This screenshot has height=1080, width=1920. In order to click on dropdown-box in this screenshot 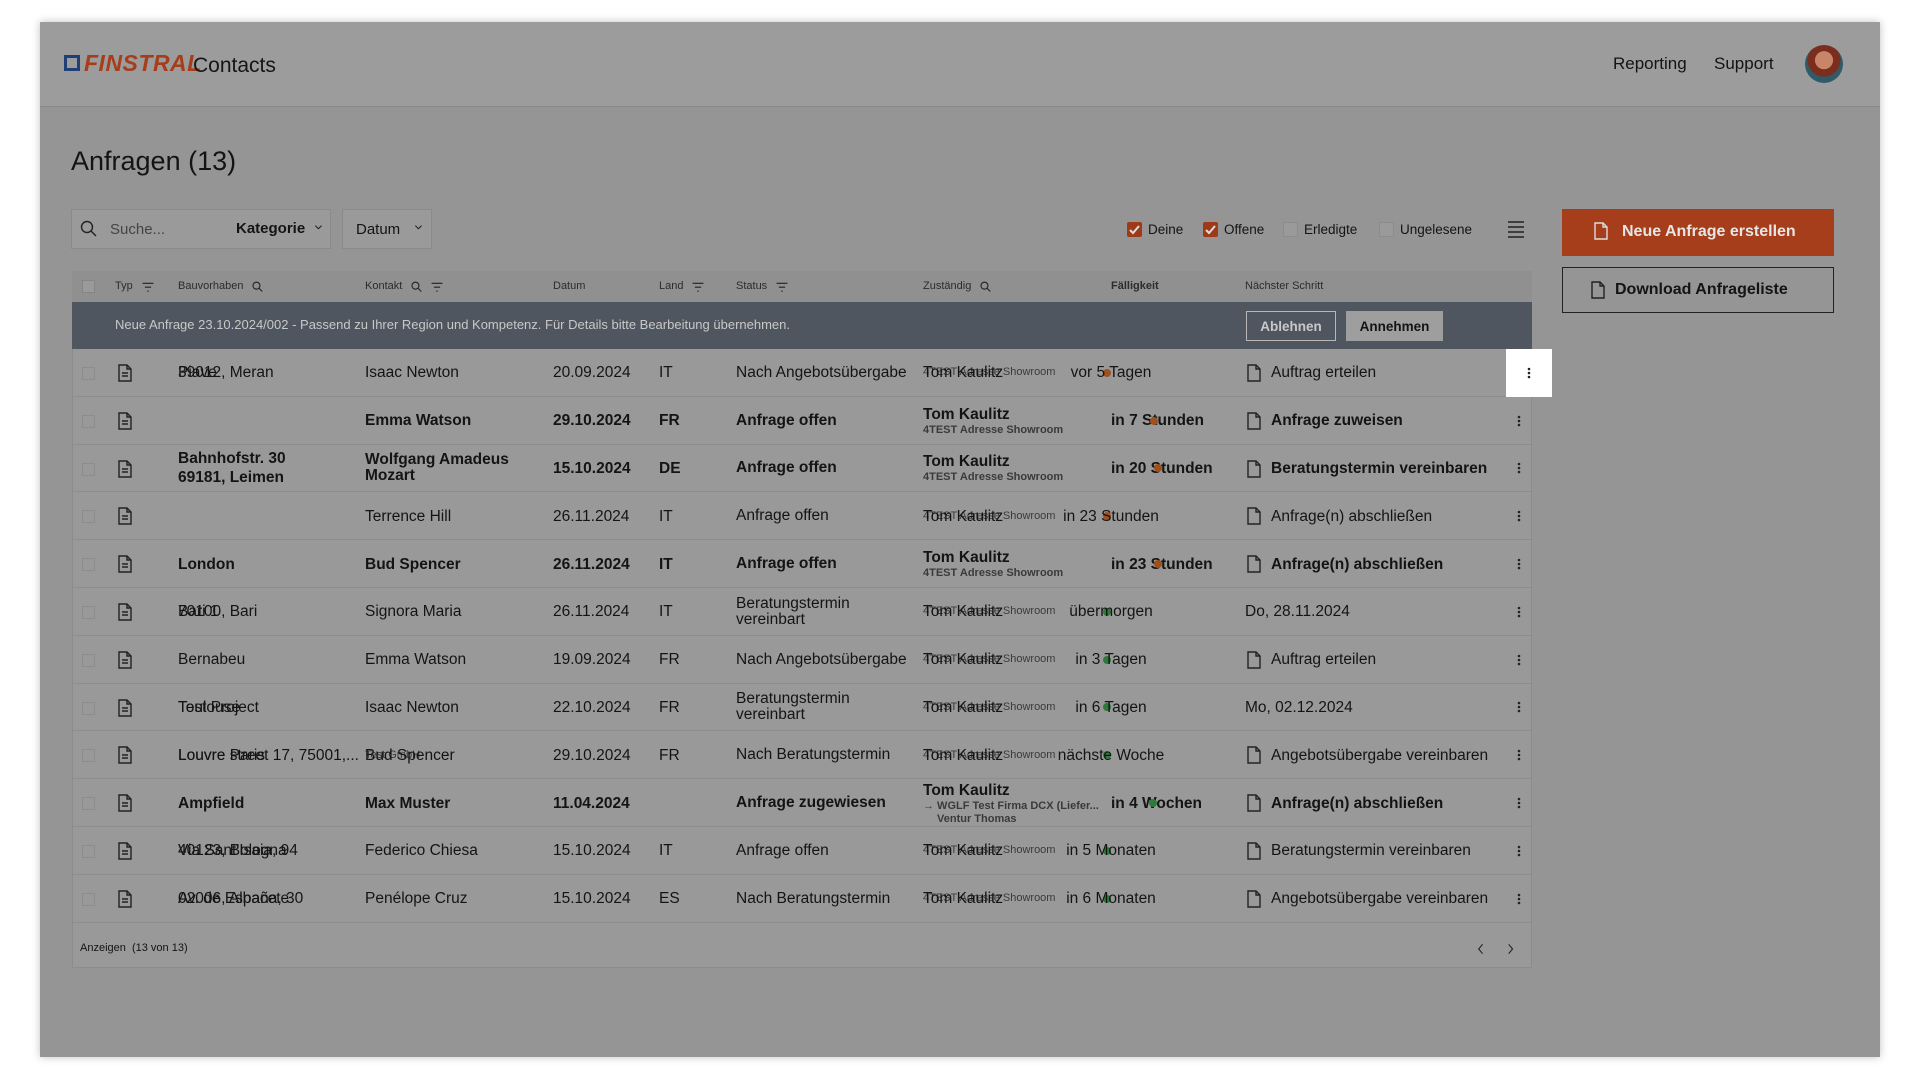, I will do `click(387, 229)`.